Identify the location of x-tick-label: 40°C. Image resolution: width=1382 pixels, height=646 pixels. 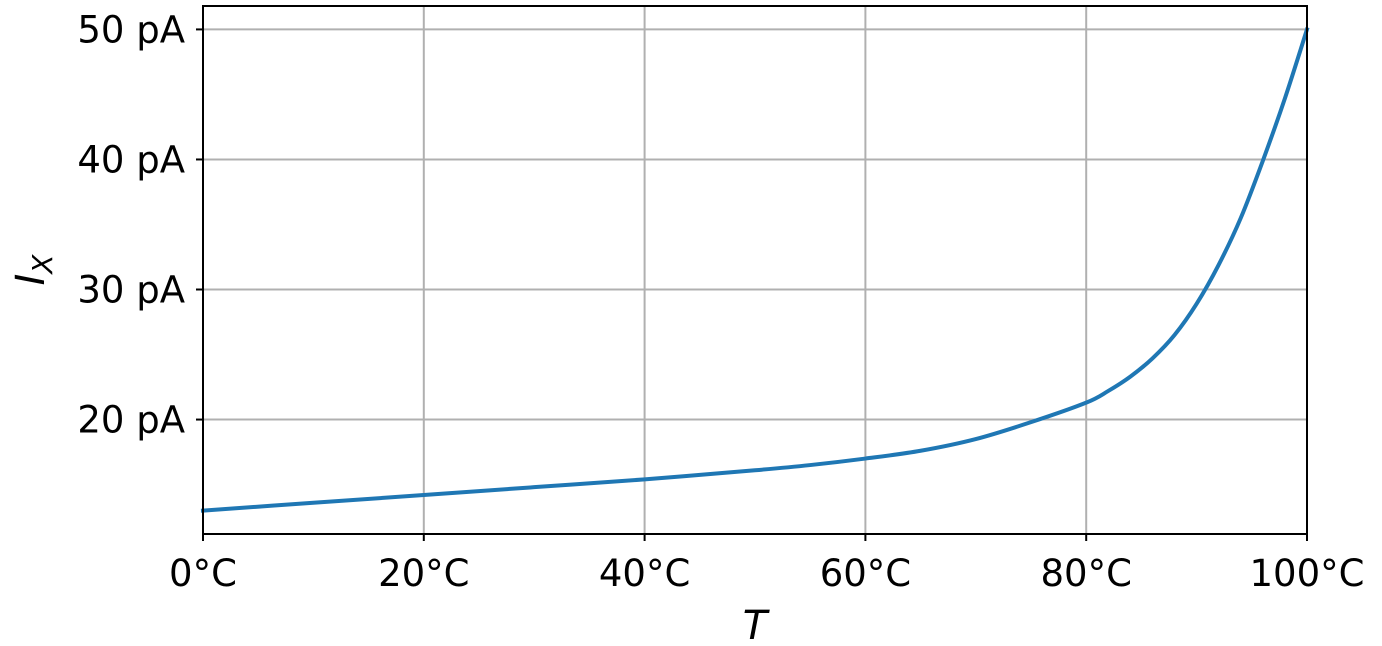
(644, 573).